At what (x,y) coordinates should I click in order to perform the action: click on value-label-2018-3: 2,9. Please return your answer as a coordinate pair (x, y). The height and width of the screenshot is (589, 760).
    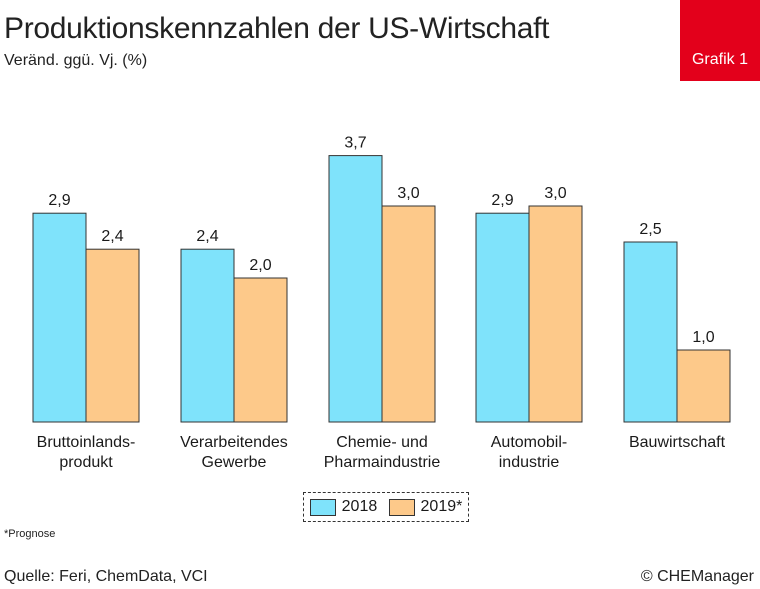
    Looking at the image, I should click on (502, 200).